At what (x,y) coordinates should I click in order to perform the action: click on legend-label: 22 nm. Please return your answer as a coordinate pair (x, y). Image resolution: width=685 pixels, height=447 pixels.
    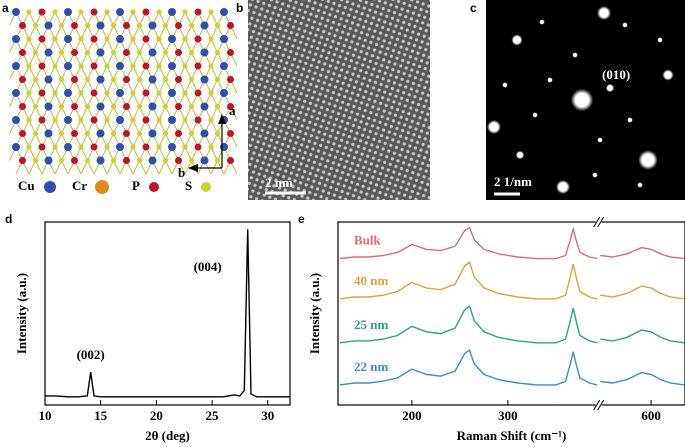
    Looking at the image, I should click on (371, 366).